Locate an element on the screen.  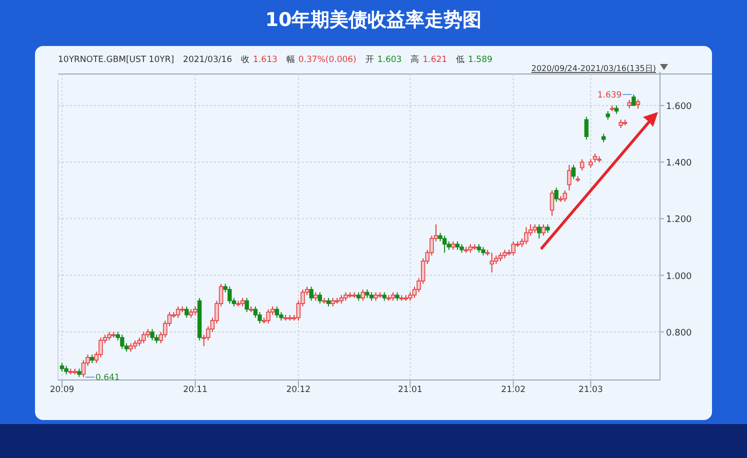
text: 开 is located at coordinates (369, 60).